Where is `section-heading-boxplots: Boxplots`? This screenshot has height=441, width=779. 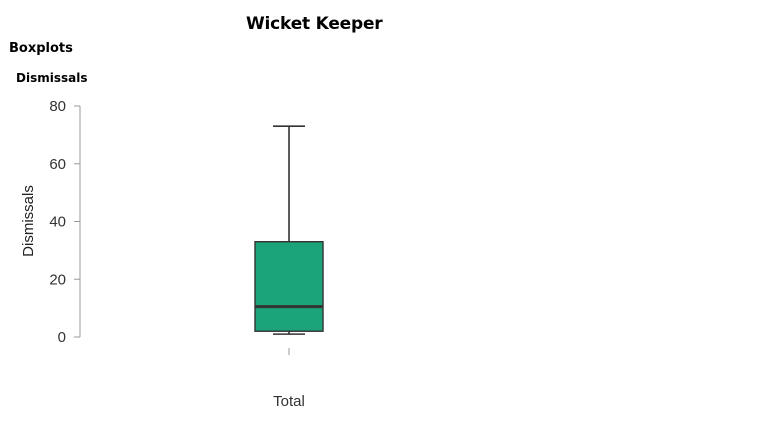
section-heading-boxplots: Boxplots is located at coordinates (41, 48).